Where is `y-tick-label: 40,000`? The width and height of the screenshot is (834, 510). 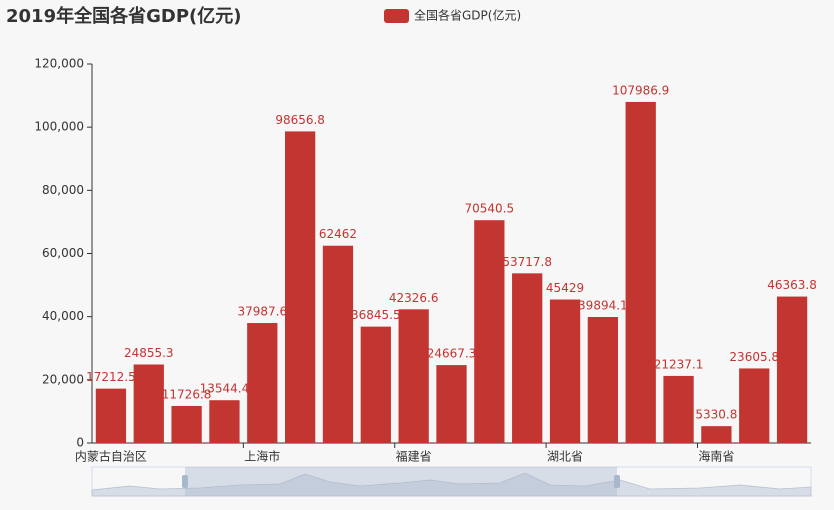 y-tick-label: 40,000 is located at coordinates (63, 316).